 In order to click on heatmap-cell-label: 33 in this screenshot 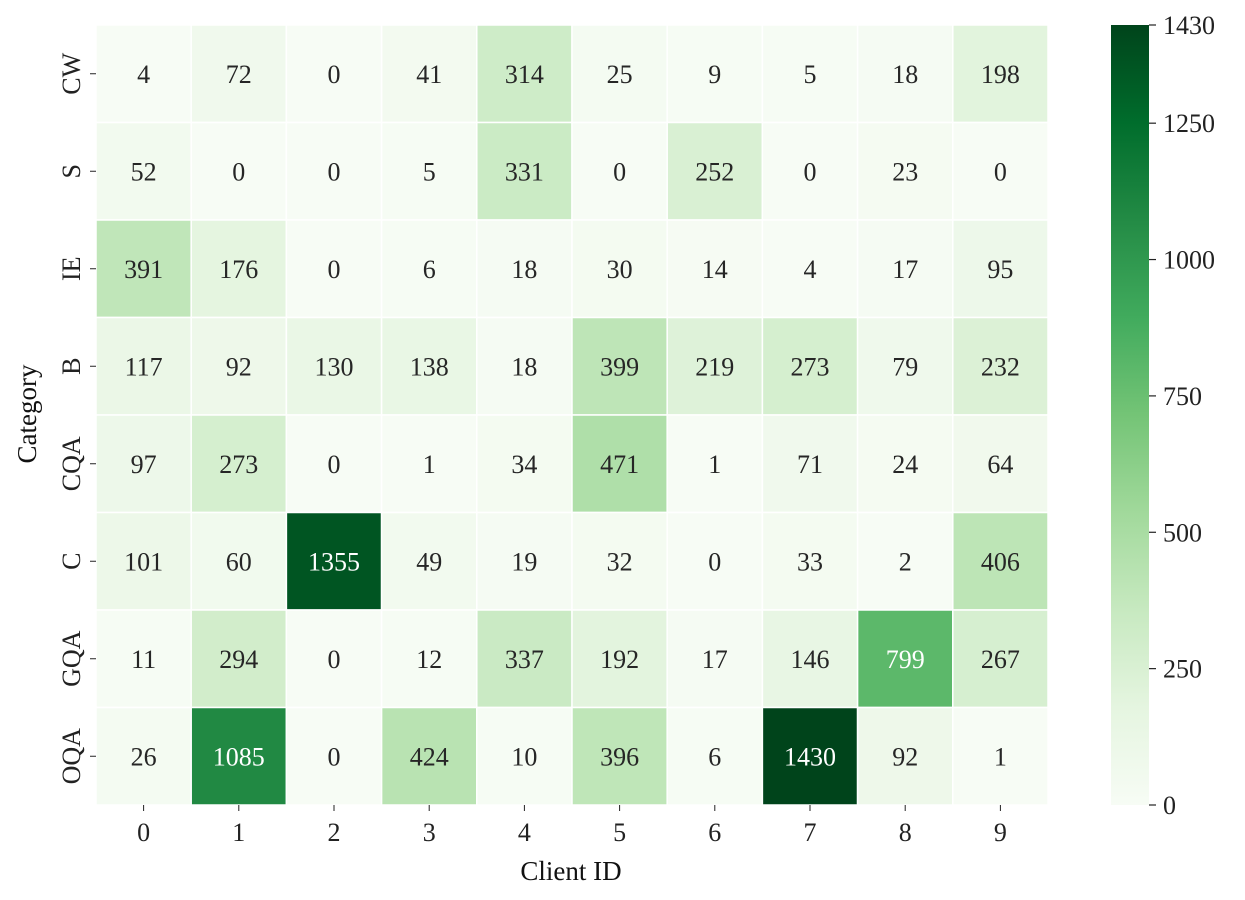, I will do `click(810, 561)`.